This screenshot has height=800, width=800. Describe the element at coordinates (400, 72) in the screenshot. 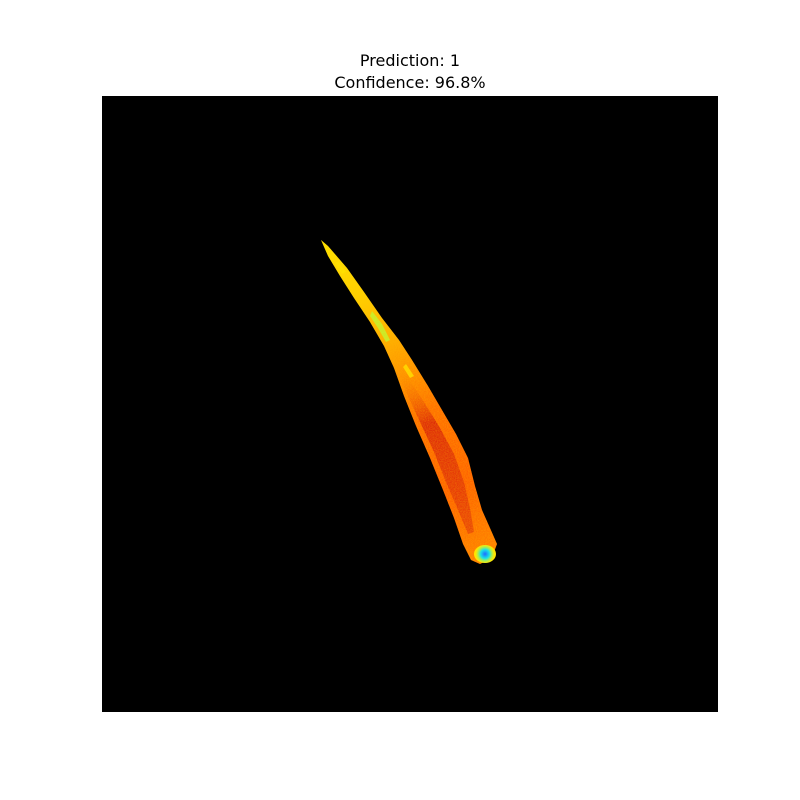

I see `plot-title: Prediction: 1 Confidence: 96.8%` at that location.